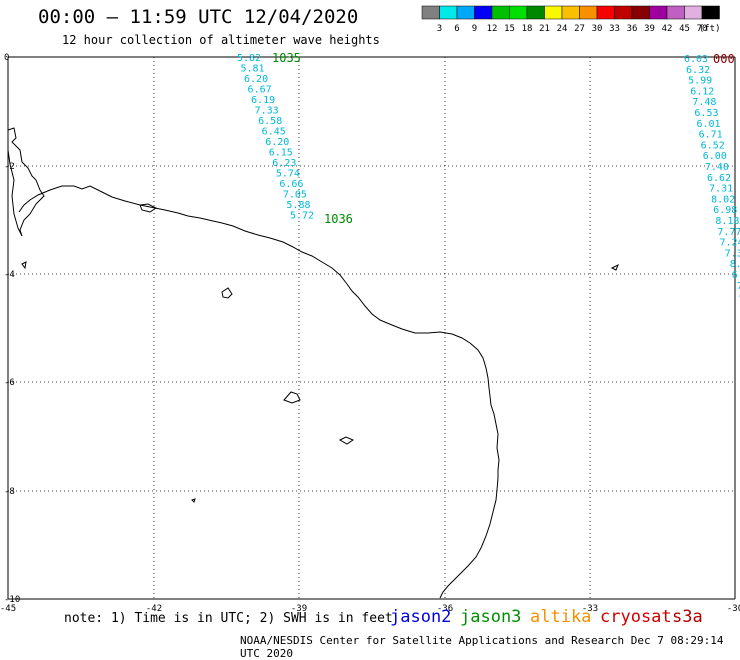 This screenshot has height=660, width=740. What do you see at coordinates (711, 135) in the screenshot?
I see `wave-height-value: 6.71` at bounding box center [711, 135].